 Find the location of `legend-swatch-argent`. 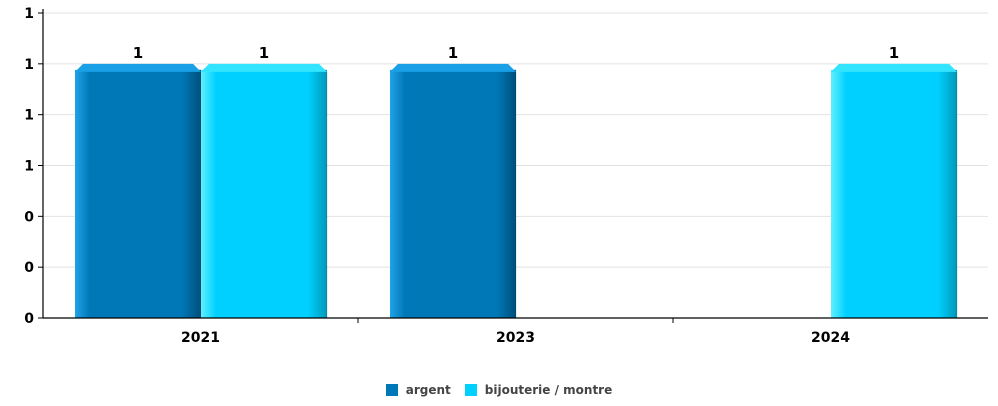

legend-swatch-argent is located at coordinates (391, 390).